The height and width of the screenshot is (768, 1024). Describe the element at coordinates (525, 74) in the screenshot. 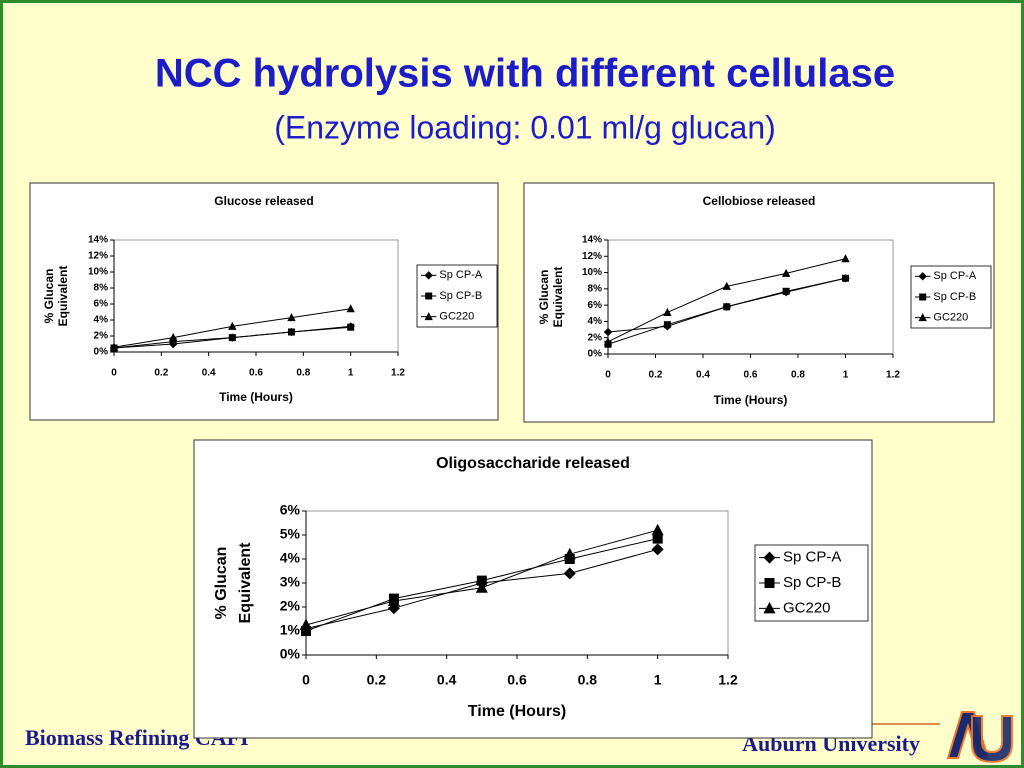

I see `slide-title: NCC hydrolysis with different cellulase` at that location.